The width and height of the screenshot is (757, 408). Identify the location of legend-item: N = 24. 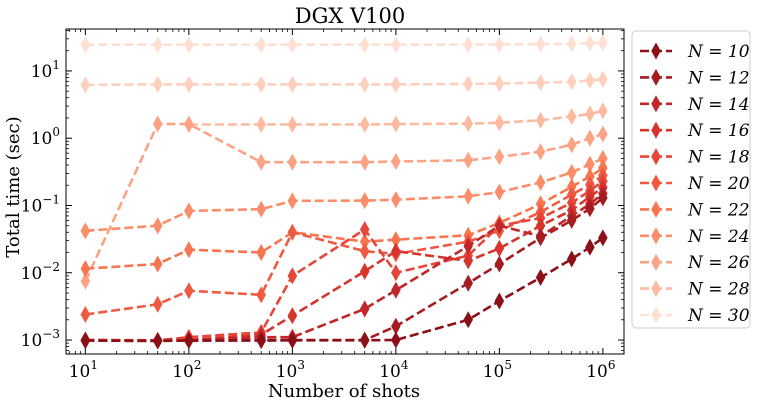
(695, 237).